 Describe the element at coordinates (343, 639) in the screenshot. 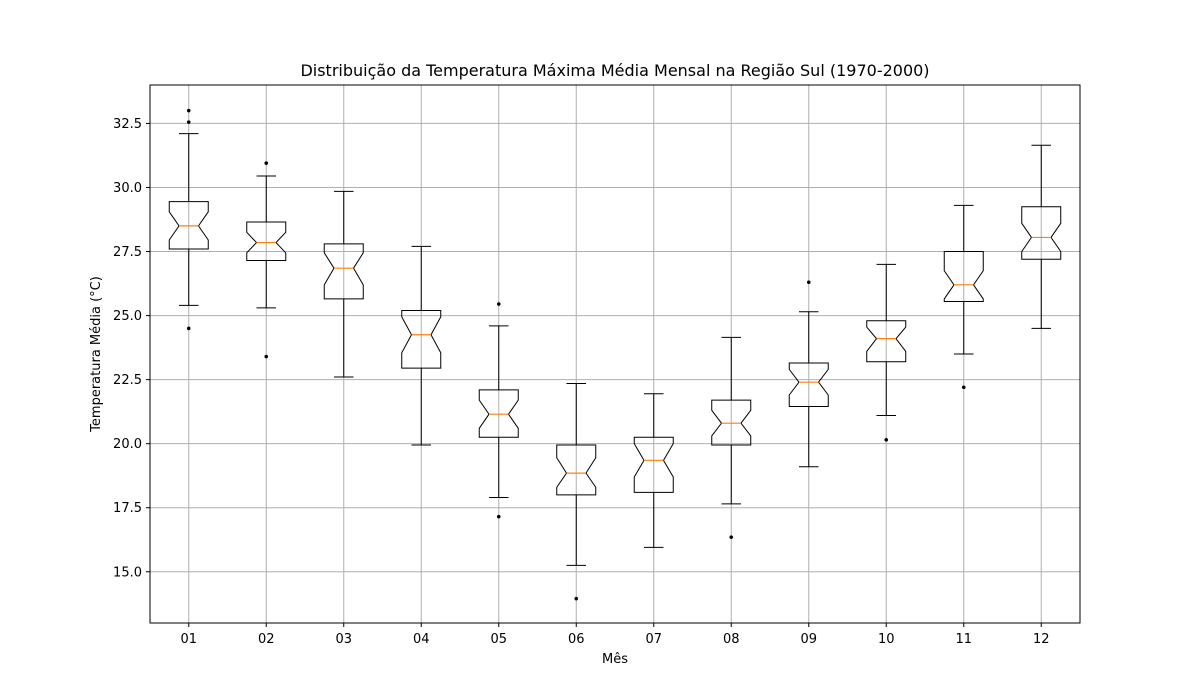

I see `x-tick-label: 03` at that location.